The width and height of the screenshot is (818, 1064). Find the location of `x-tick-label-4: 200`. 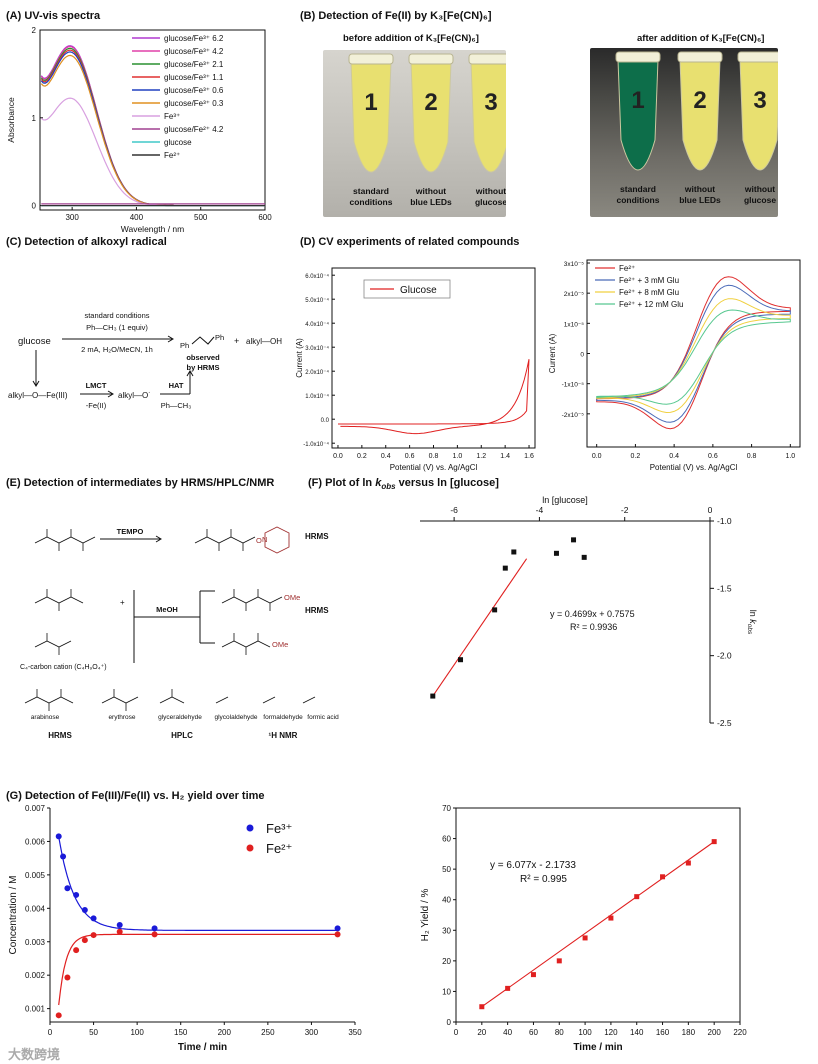

x-tick-label-4: 200 is located at coordinates (225, 1032).